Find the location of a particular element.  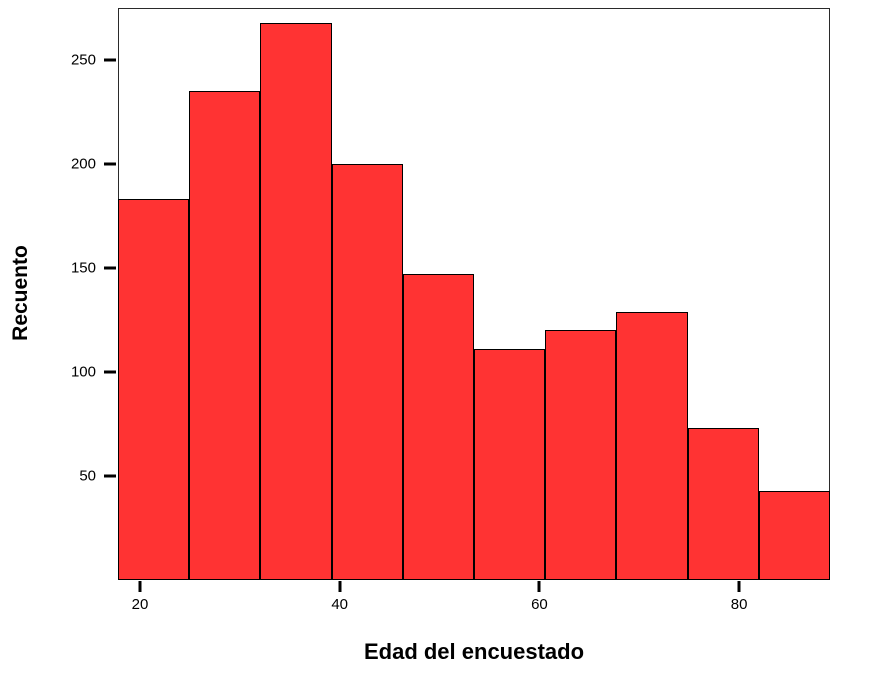

y-axis-title: Recuento is located at coordinates (20, 293).